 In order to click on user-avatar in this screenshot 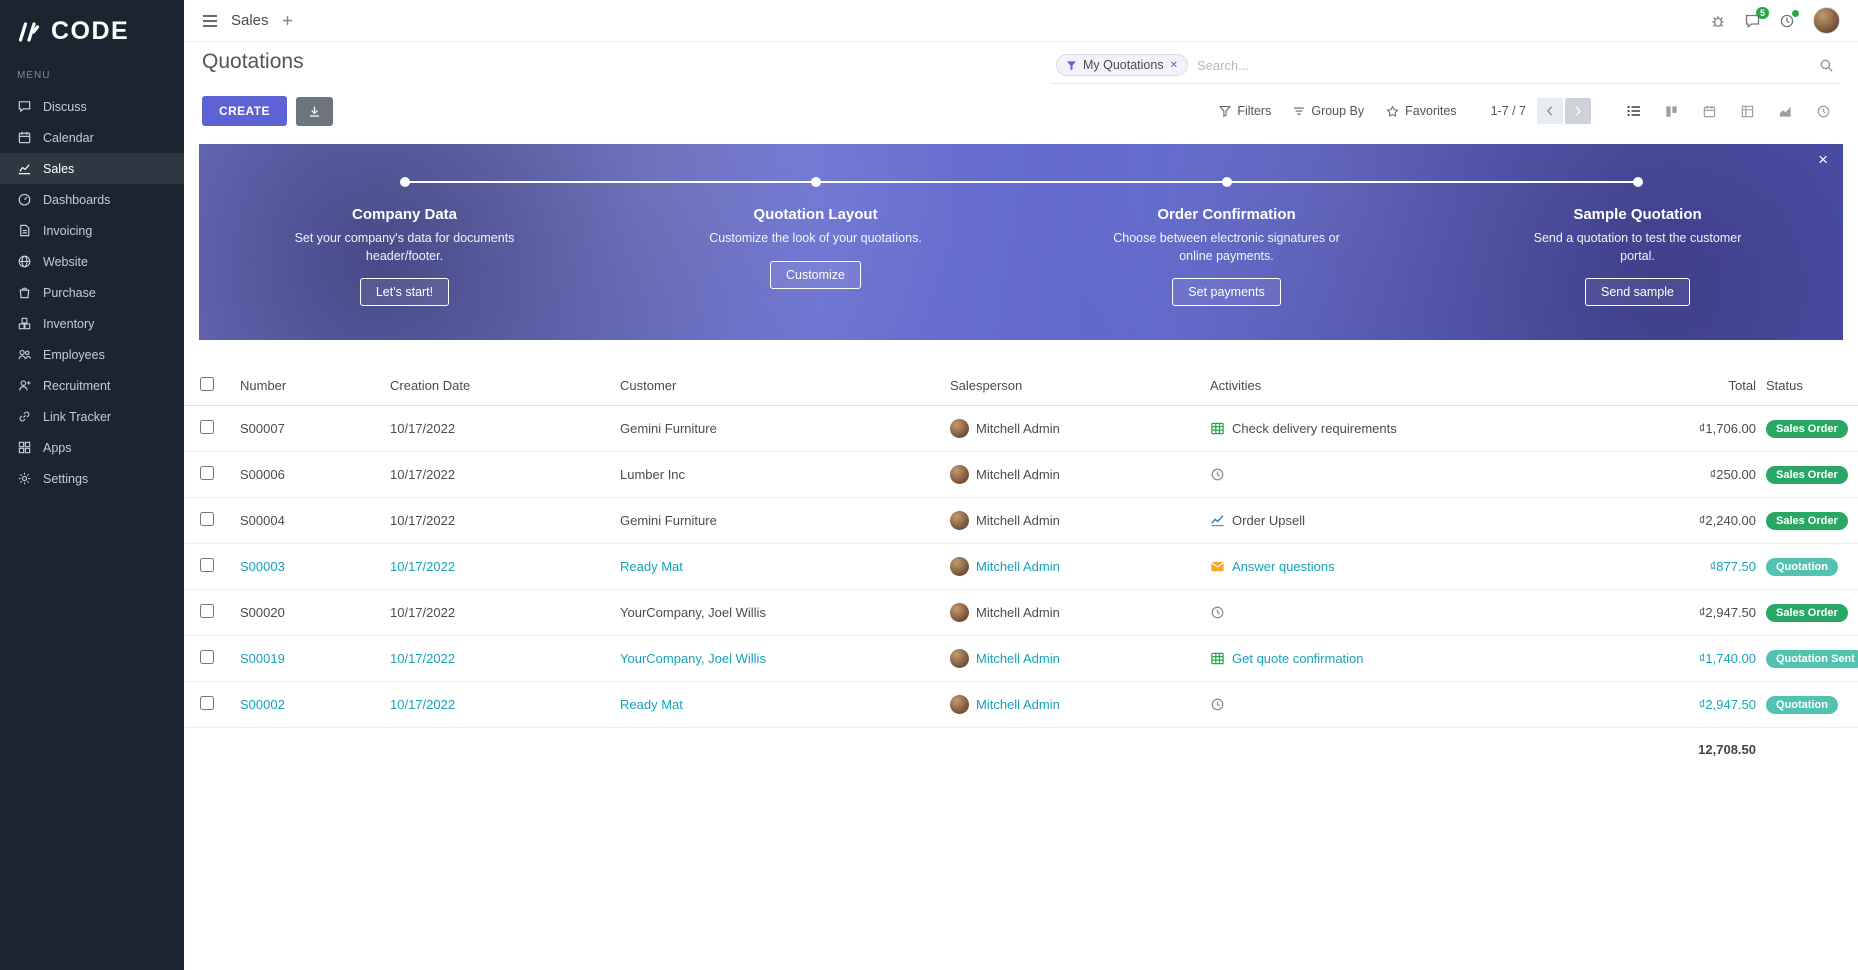, I will do `click(1826, 20)`.